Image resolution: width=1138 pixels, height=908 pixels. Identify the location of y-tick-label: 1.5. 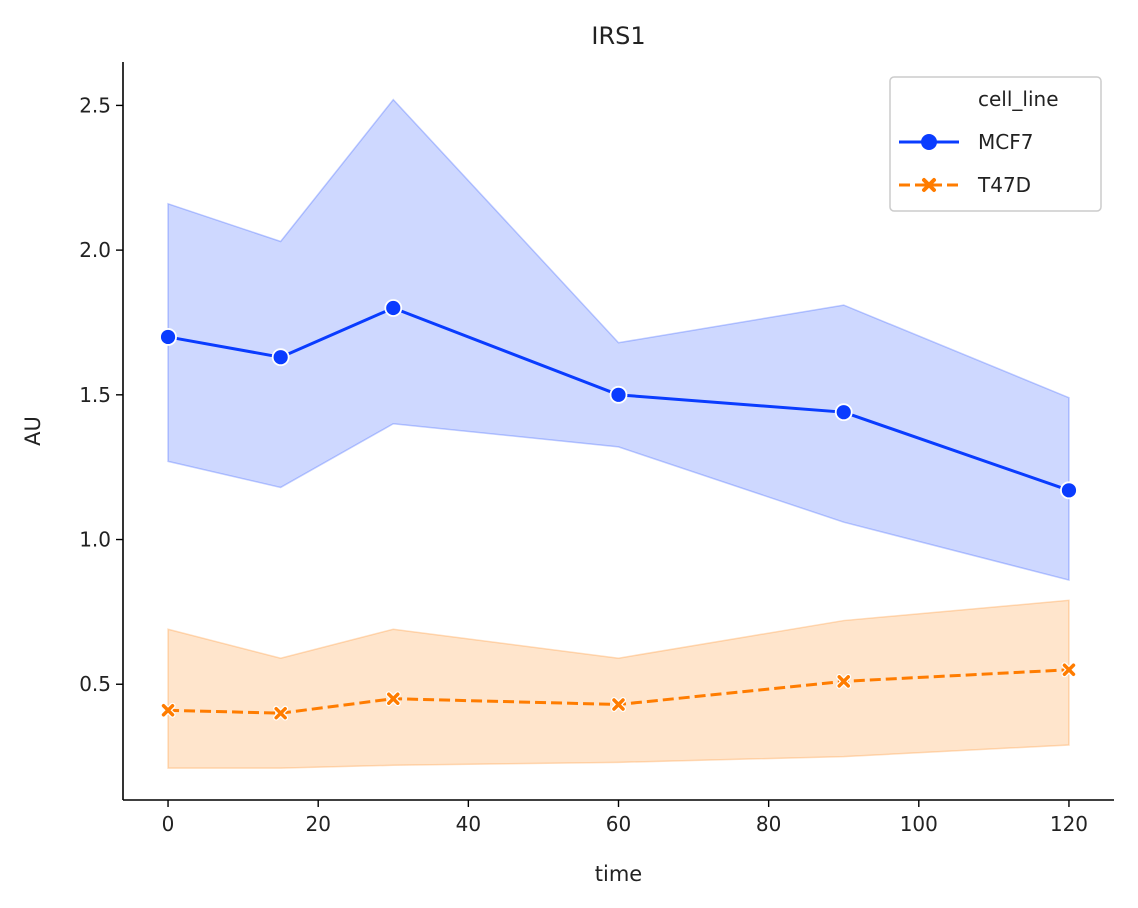
(95, 395).